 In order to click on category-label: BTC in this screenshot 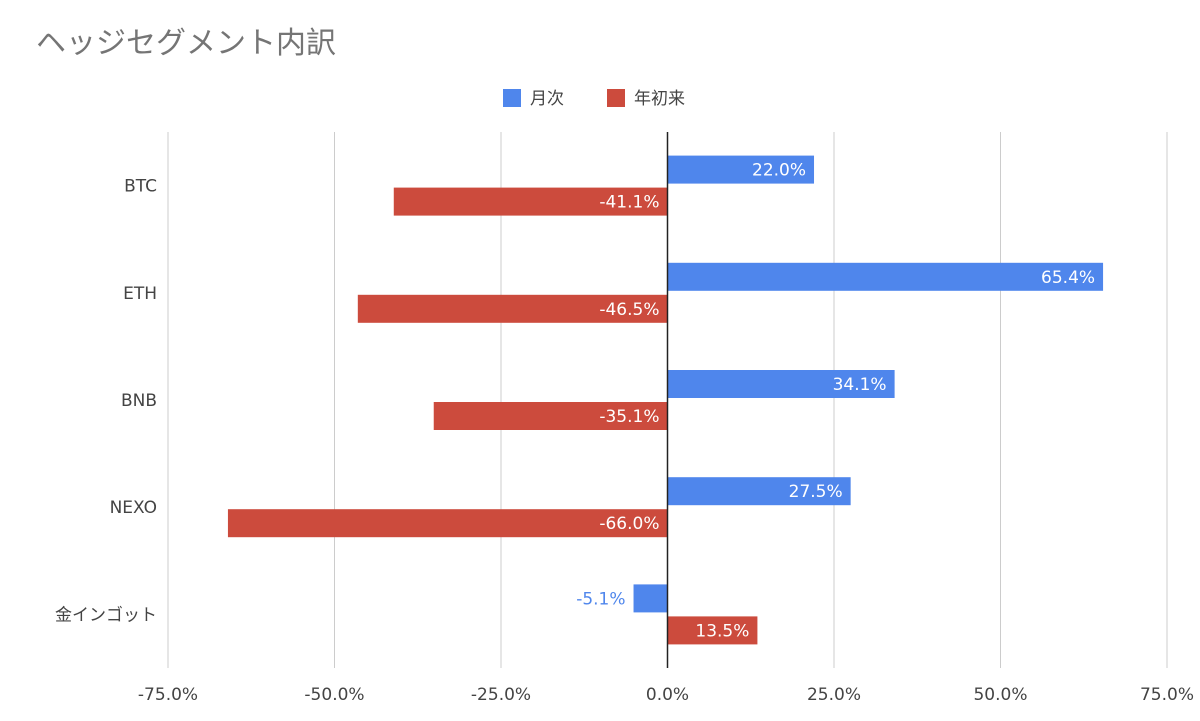, I will do `click(140, 187)`.